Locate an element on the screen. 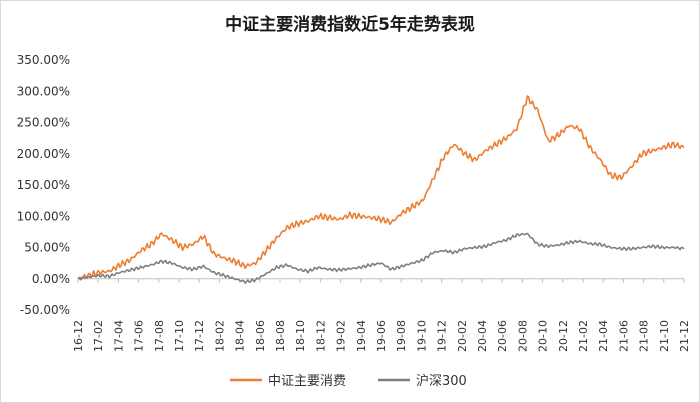 This screenshot has height=403, width=700. x-tick-label: 21-04 is located at coordinates (603, 336).